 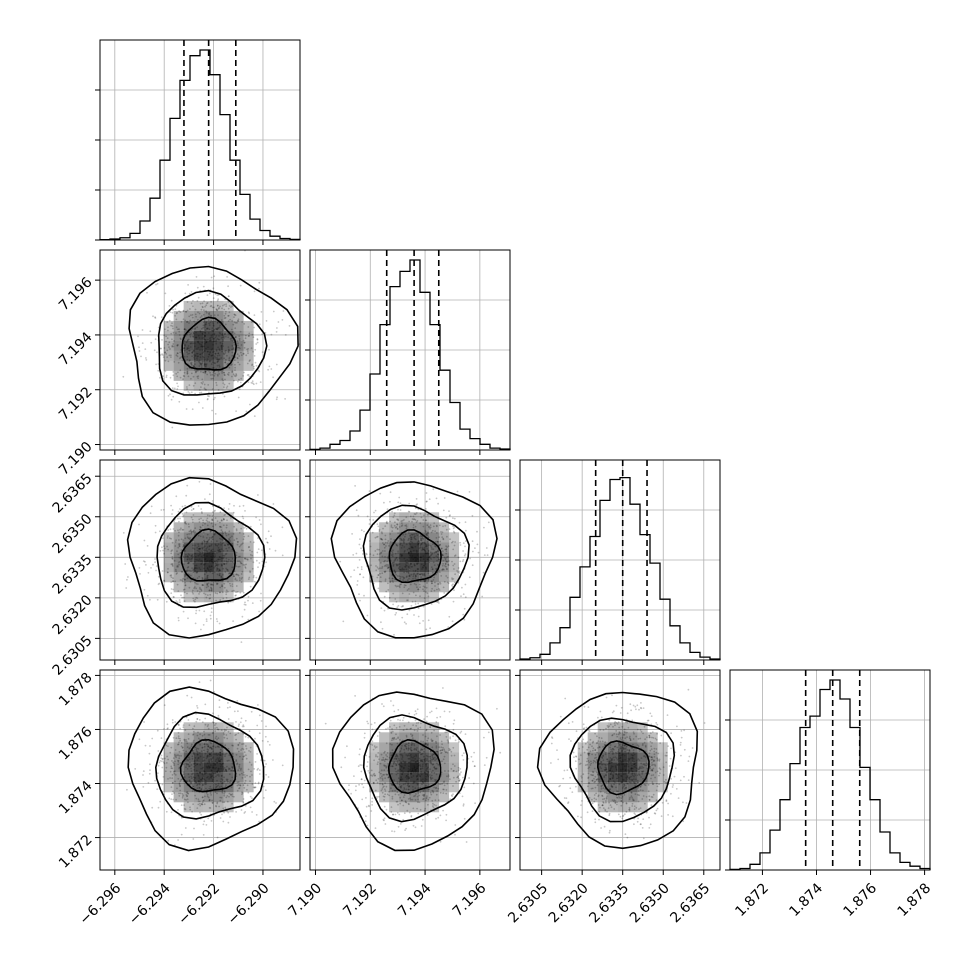 What do you see at coordinates (73, 575) in the screenshot?
I see `tick-label-y: 2.6335` at bounding box center [73, 575].